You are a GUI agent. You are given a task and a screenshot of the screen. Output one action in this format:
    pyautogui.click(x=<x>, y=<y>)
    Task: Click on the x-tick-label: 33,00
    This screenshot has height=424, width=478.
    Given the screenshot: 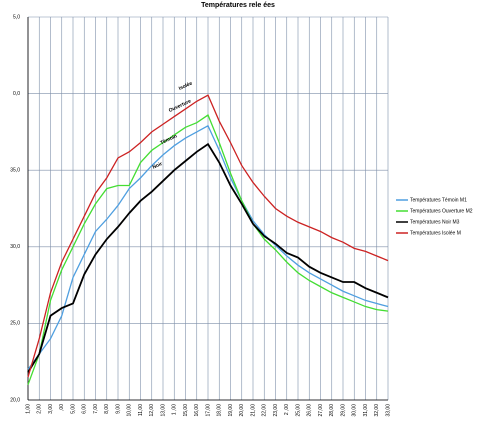 What is the action you would take?
    pyautogui.click(x=388, y=410)
    